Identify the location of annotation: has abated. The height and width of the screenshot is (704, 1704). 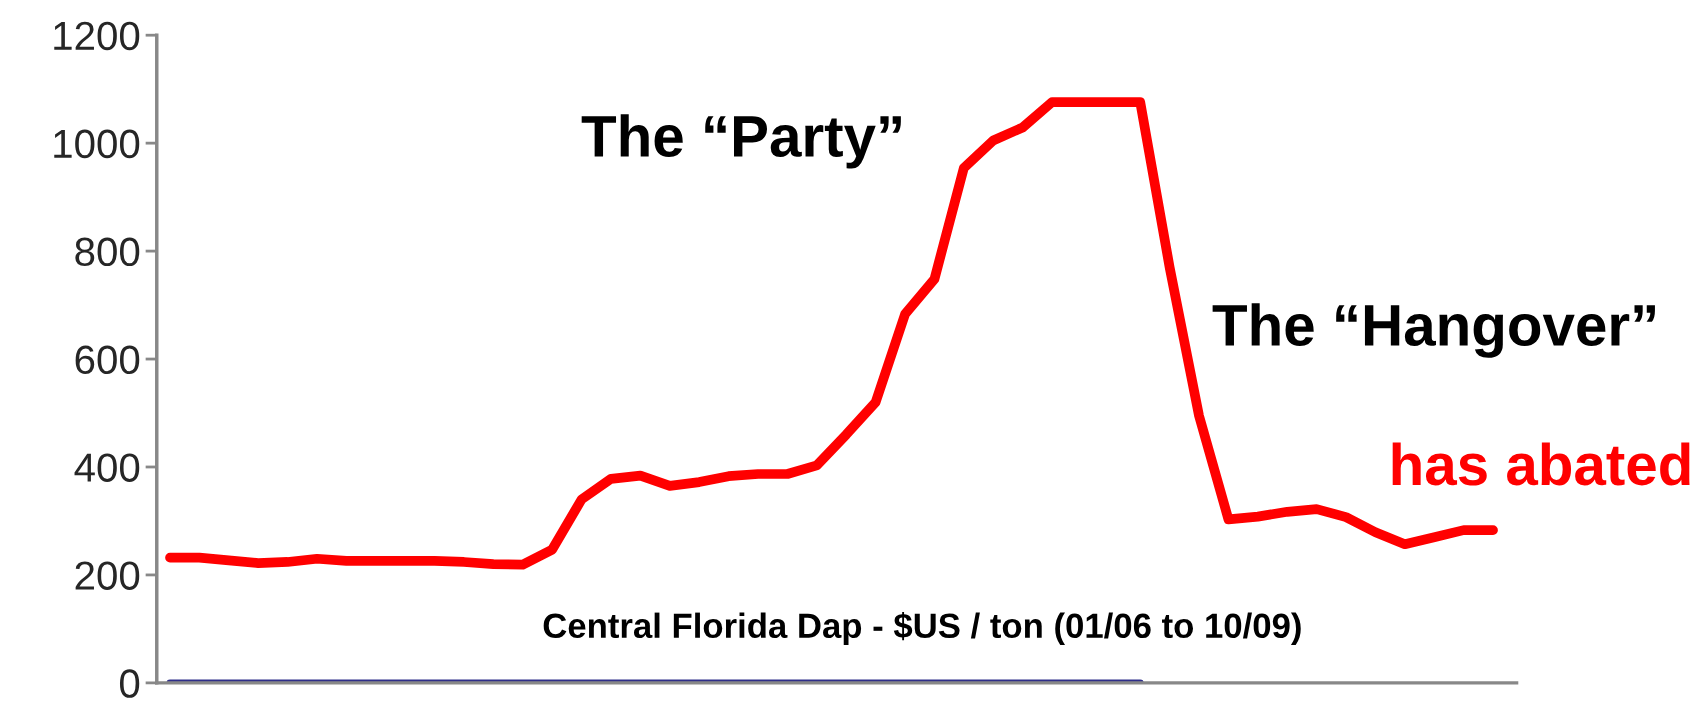
(1541, 464).